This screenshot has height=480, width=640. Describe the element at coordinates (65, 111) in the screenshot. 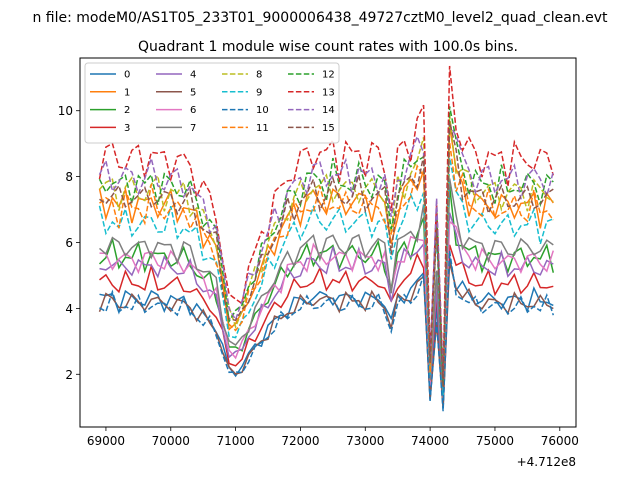

I see `y-tick-label: 10` at that location.